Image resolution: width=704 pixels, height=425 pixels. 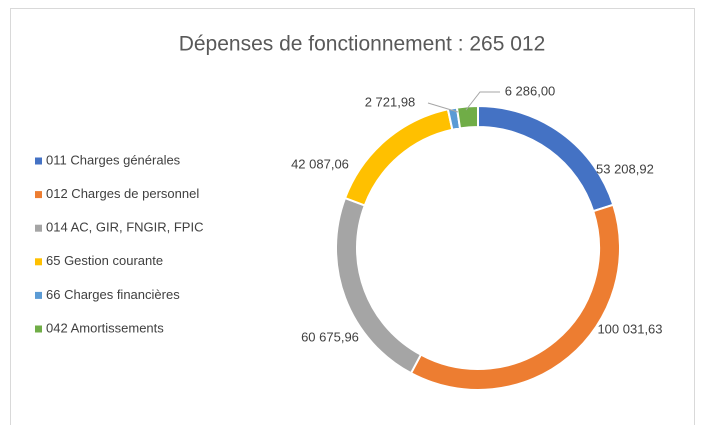 I want to click on data-label: 100 031,63, so click(x=629, y=328).